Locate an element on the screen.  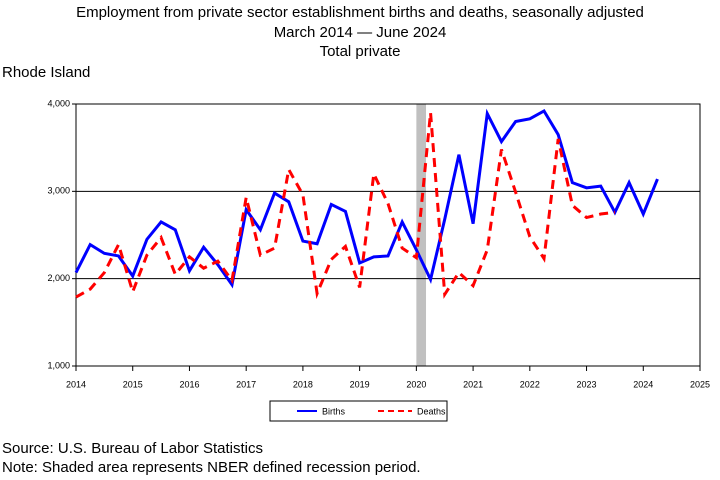
x-tick-label: 2024 is located at coordinates (643, 384).